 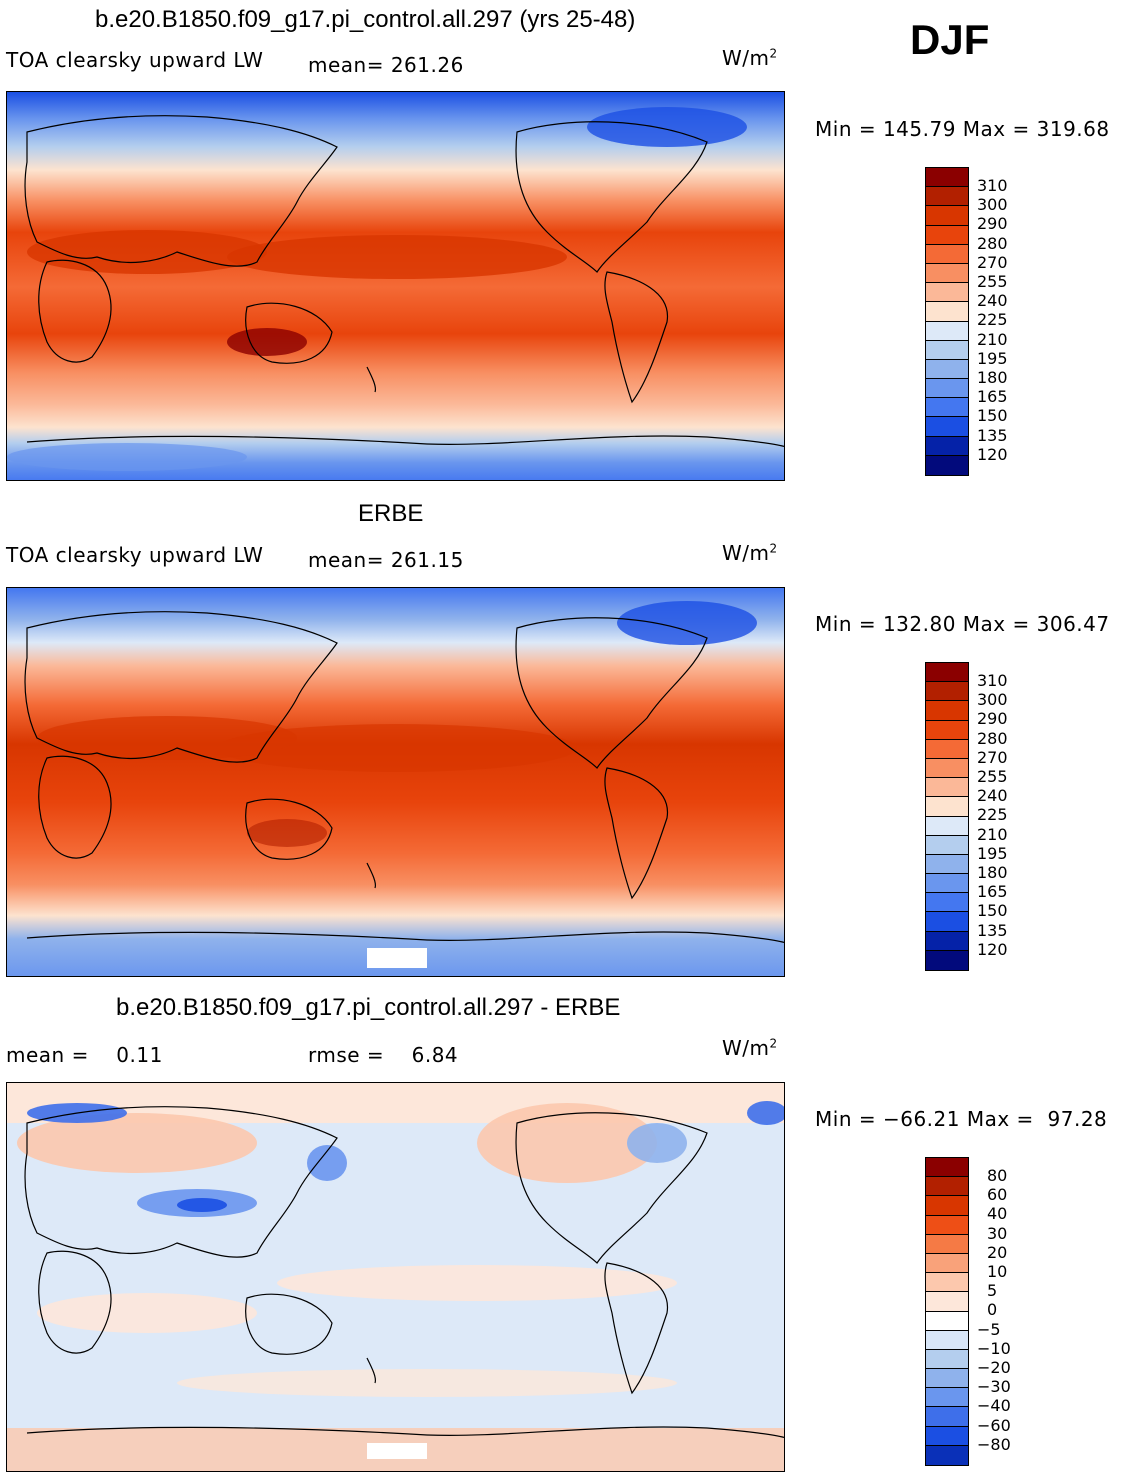 What do you see at coordinates (135, 555) in the screenshot?
I see `panel2-variable-label: TOA clearsky upward LW` at bounding box center [135, 555].